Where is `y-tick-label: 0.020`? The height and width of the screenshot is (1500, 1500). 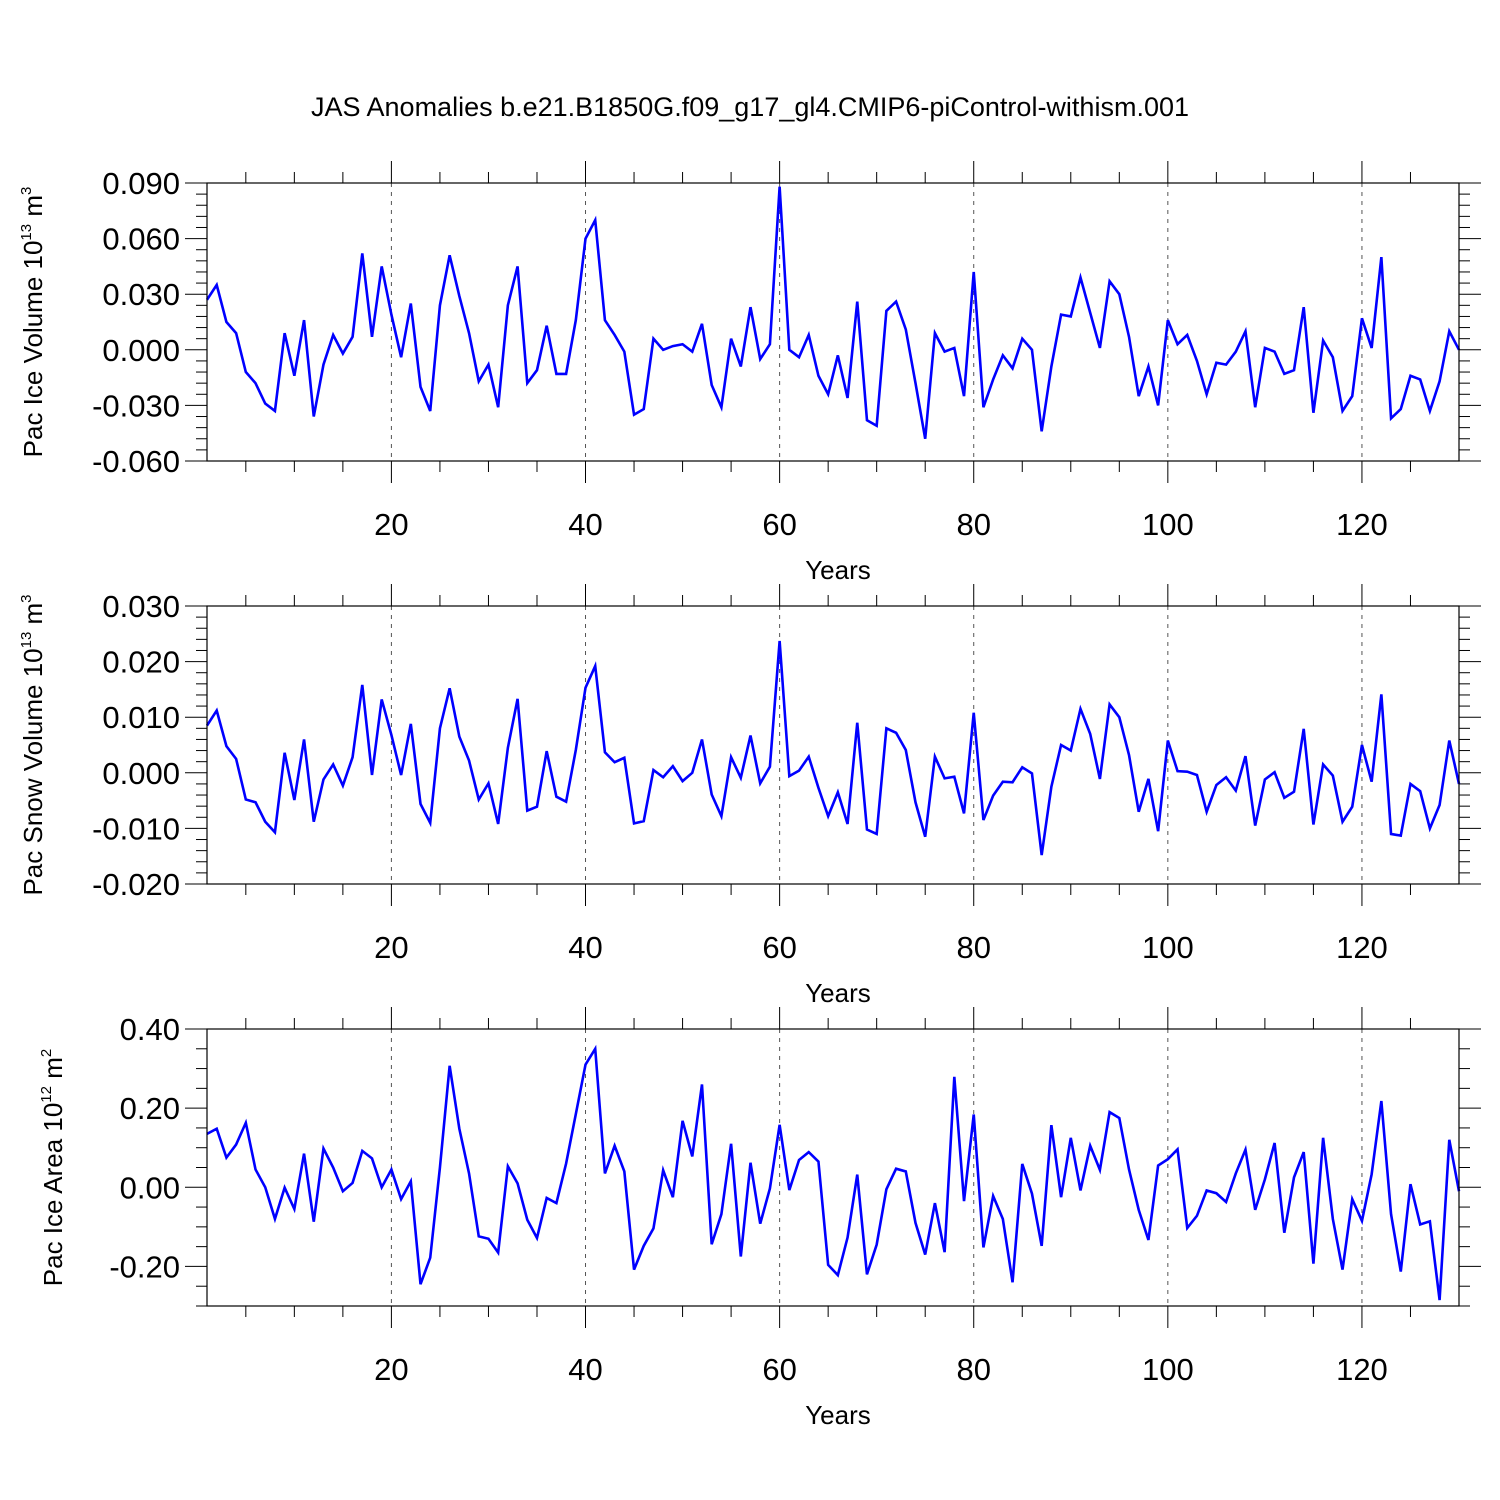
y-tick-label: 0.020 is located at coordinates (141, 662).